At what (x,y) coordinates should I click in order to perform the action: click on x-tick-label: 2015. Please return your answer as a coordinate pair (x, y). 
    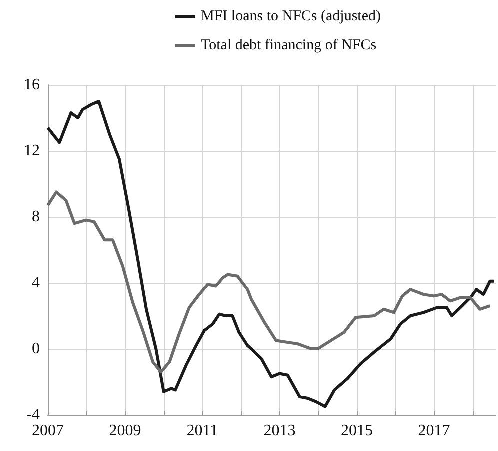
    Looking at the image, I should click on (356, 431).